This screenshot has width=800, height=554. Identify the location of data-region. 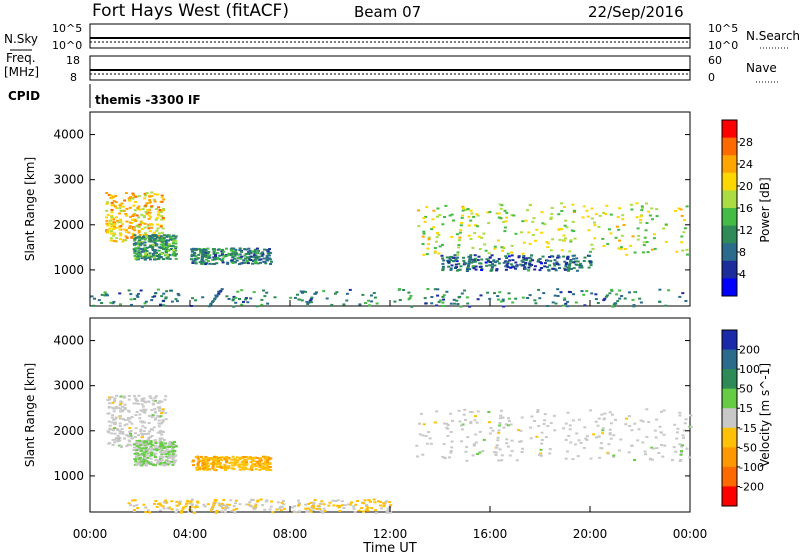
(389, 298).